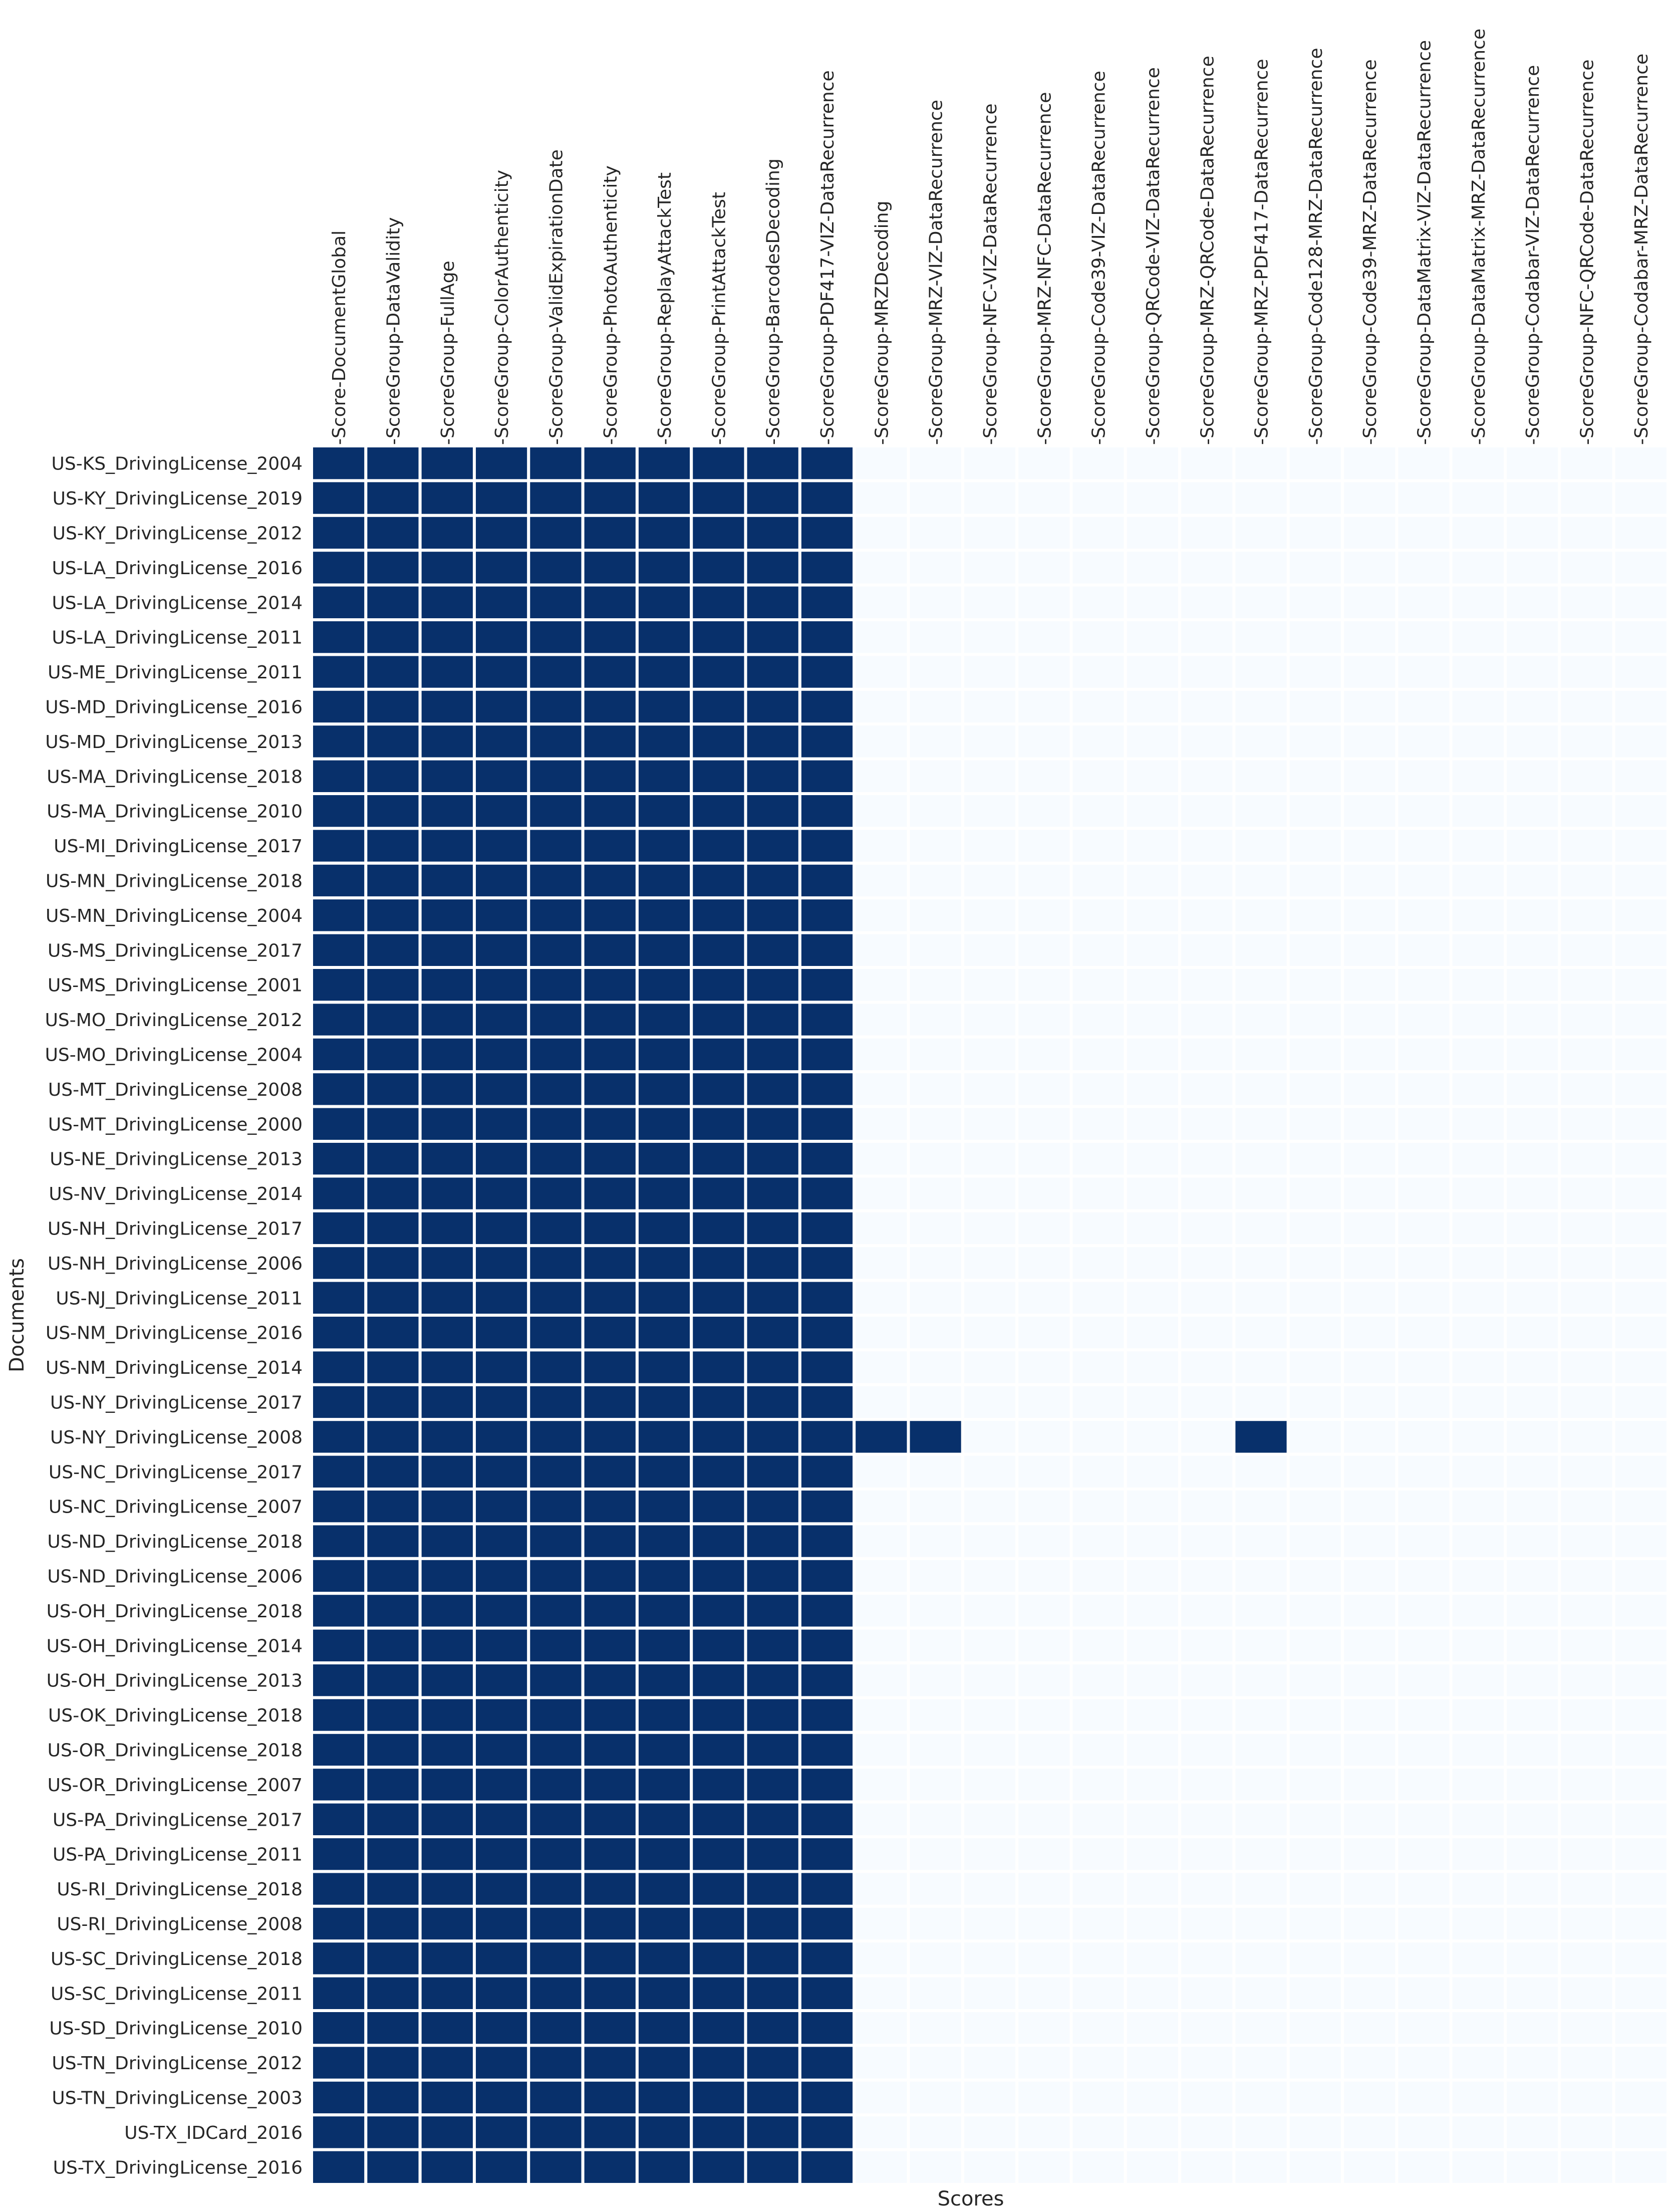 This screenshot has width=1673, height=2212. Describe the element at coordinates (176, 1507) in the screenshot. I see `y-tick-label: US-NC_DrivingLicense_2007` at that location.